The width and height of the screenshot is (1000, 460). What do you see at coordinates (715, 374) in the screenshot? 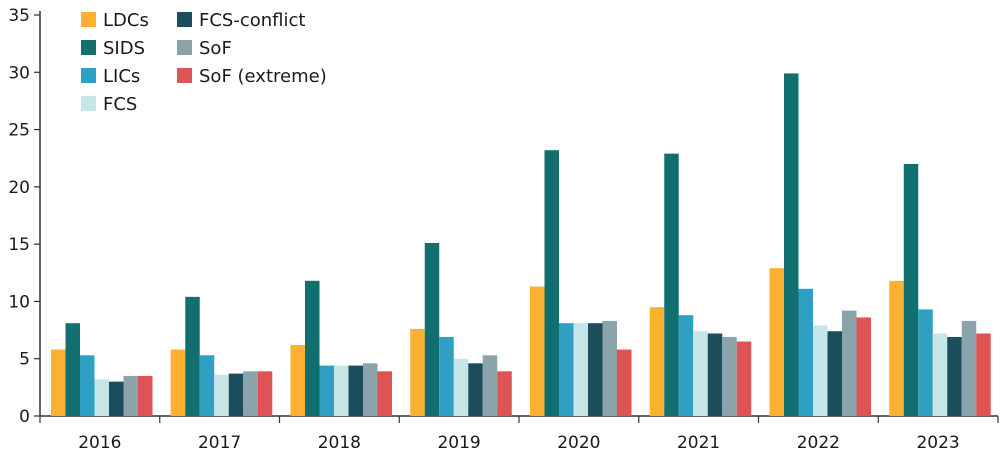
I see `bar-fcs-conflict-2021` at bounding box center [715, 374].